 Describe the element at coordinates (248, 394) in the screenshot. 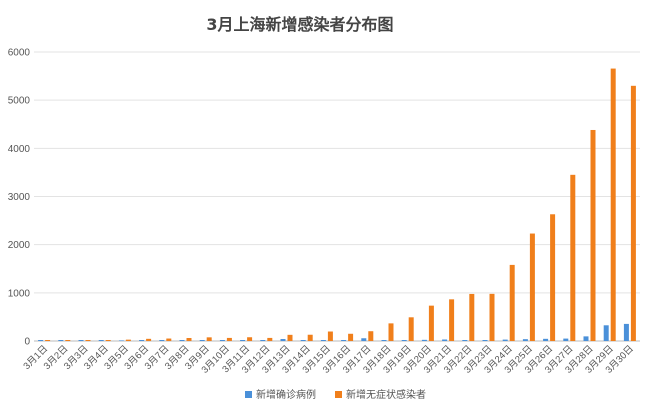

I see `legend-swatch-confirmed` at that location.